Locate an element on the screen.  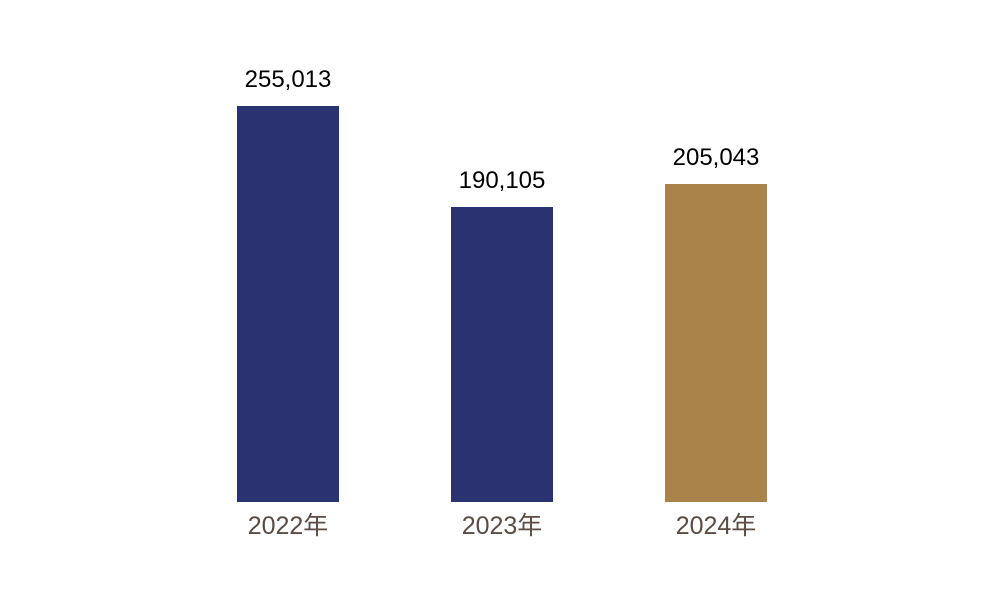
category-label-2023: 2023年 is located at coordinates (502, 526).